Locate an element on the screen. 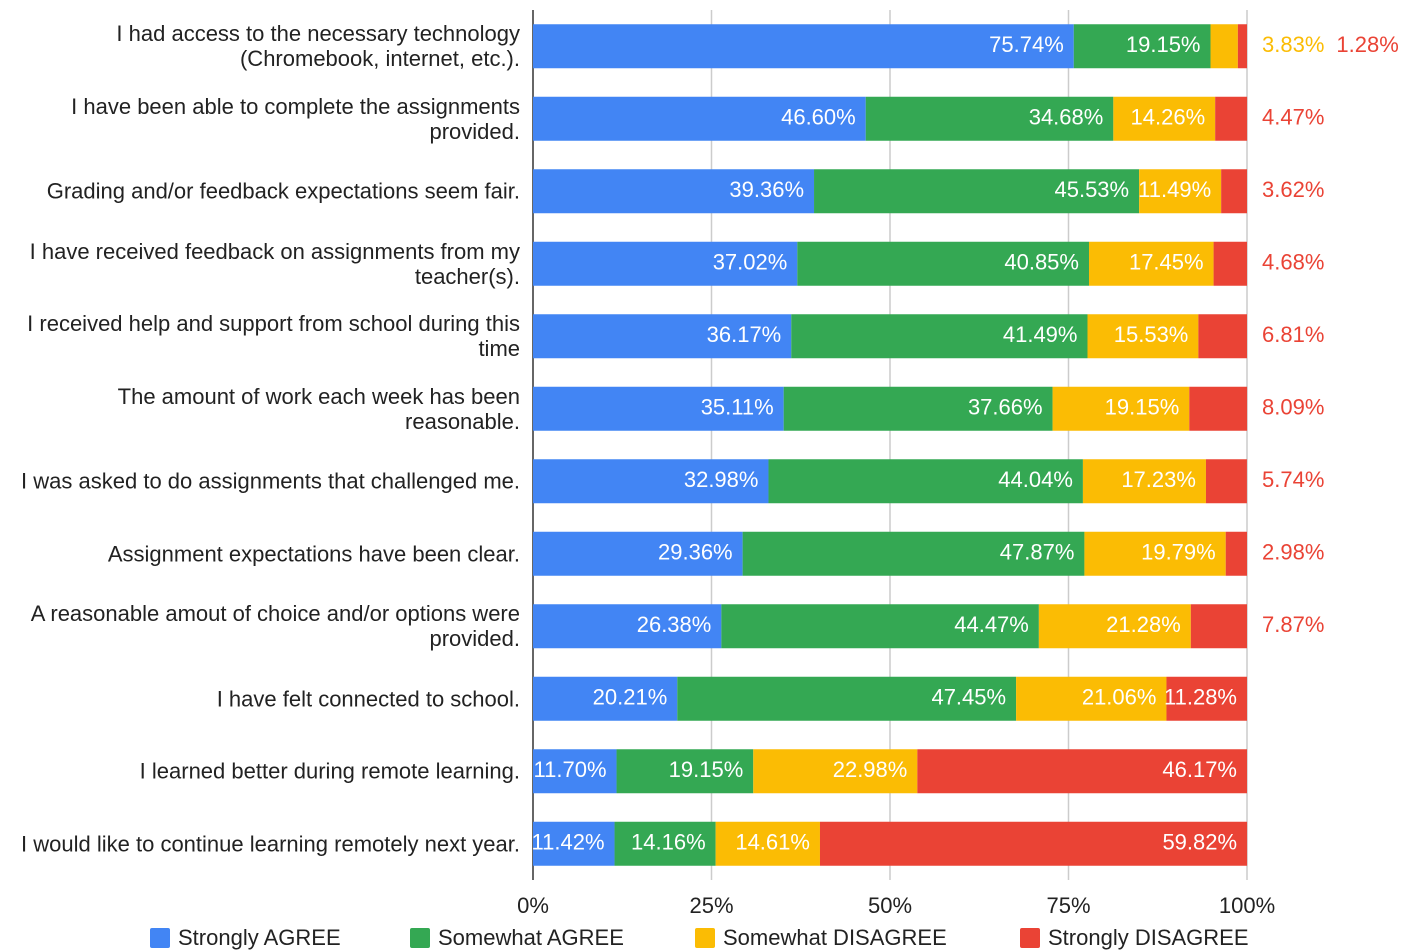 The image size is (1408, 951). data-label: 29.36% is located at coordinates (695, 552).